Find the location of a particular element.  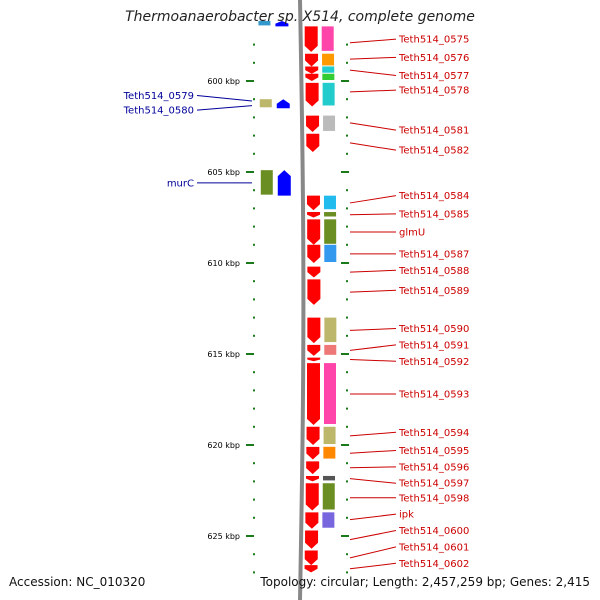

right-gene-label: Teth514_0585 is located at coordinates (433, 214).